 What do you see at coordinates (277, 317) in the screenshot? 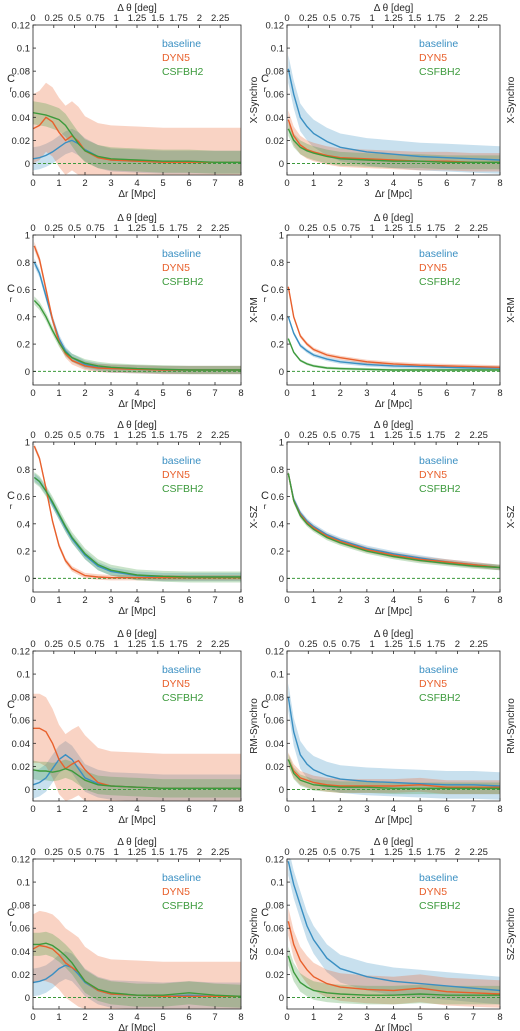
I see `y-tick-label: 0.4` at bounding box center [277, 317].